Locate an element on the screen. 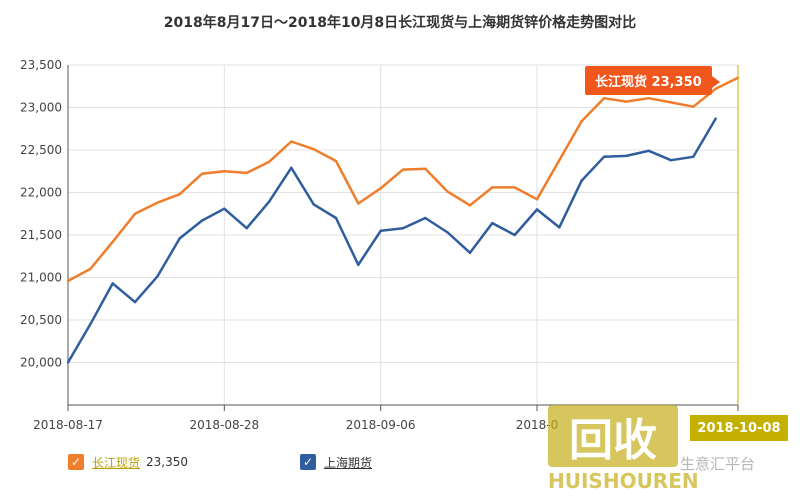  chart-title: 2018年8月17日～2018年10月8日长江现货与上海期货锌价格走势图对比 is located at coordinates (400, 23).